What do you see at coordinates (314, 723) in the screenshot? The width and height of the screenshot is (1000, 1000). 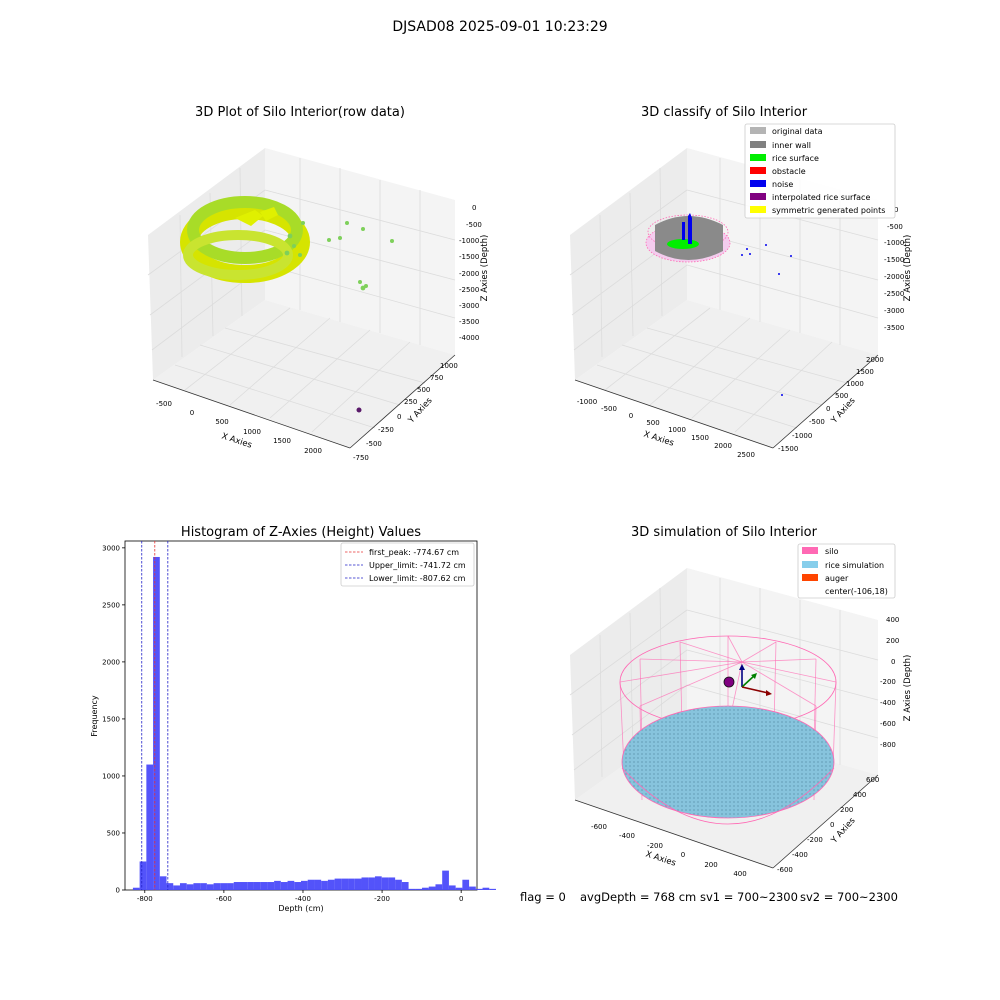 I see `histogram-bars` at bounding box center [314, 723].